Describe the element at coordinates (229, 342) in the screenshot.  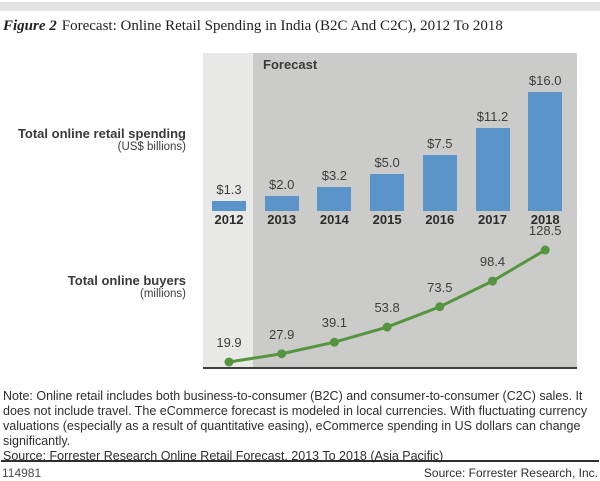
I see `line-value-label-2012: 19.9` at that location.